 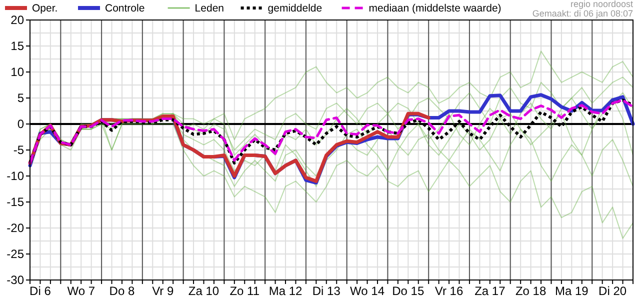 I want to click on x-tick-label: Do 15, so click(x=408, y=291).